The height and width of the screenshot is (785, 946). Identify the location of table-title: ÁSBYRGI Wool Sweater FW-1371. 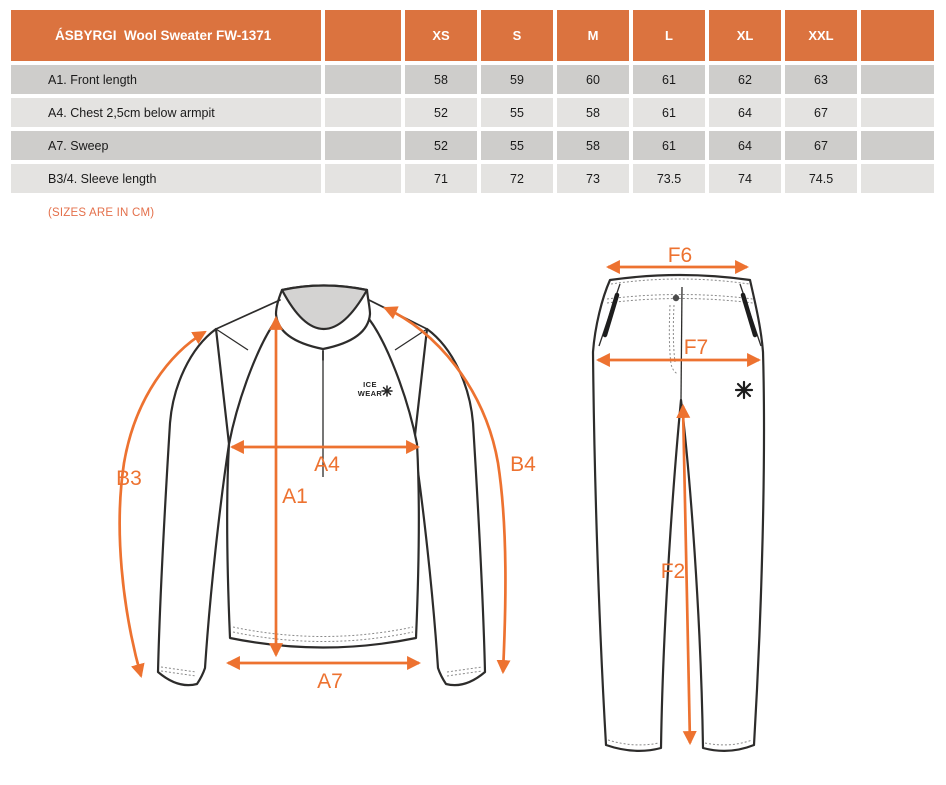
(166, 35).